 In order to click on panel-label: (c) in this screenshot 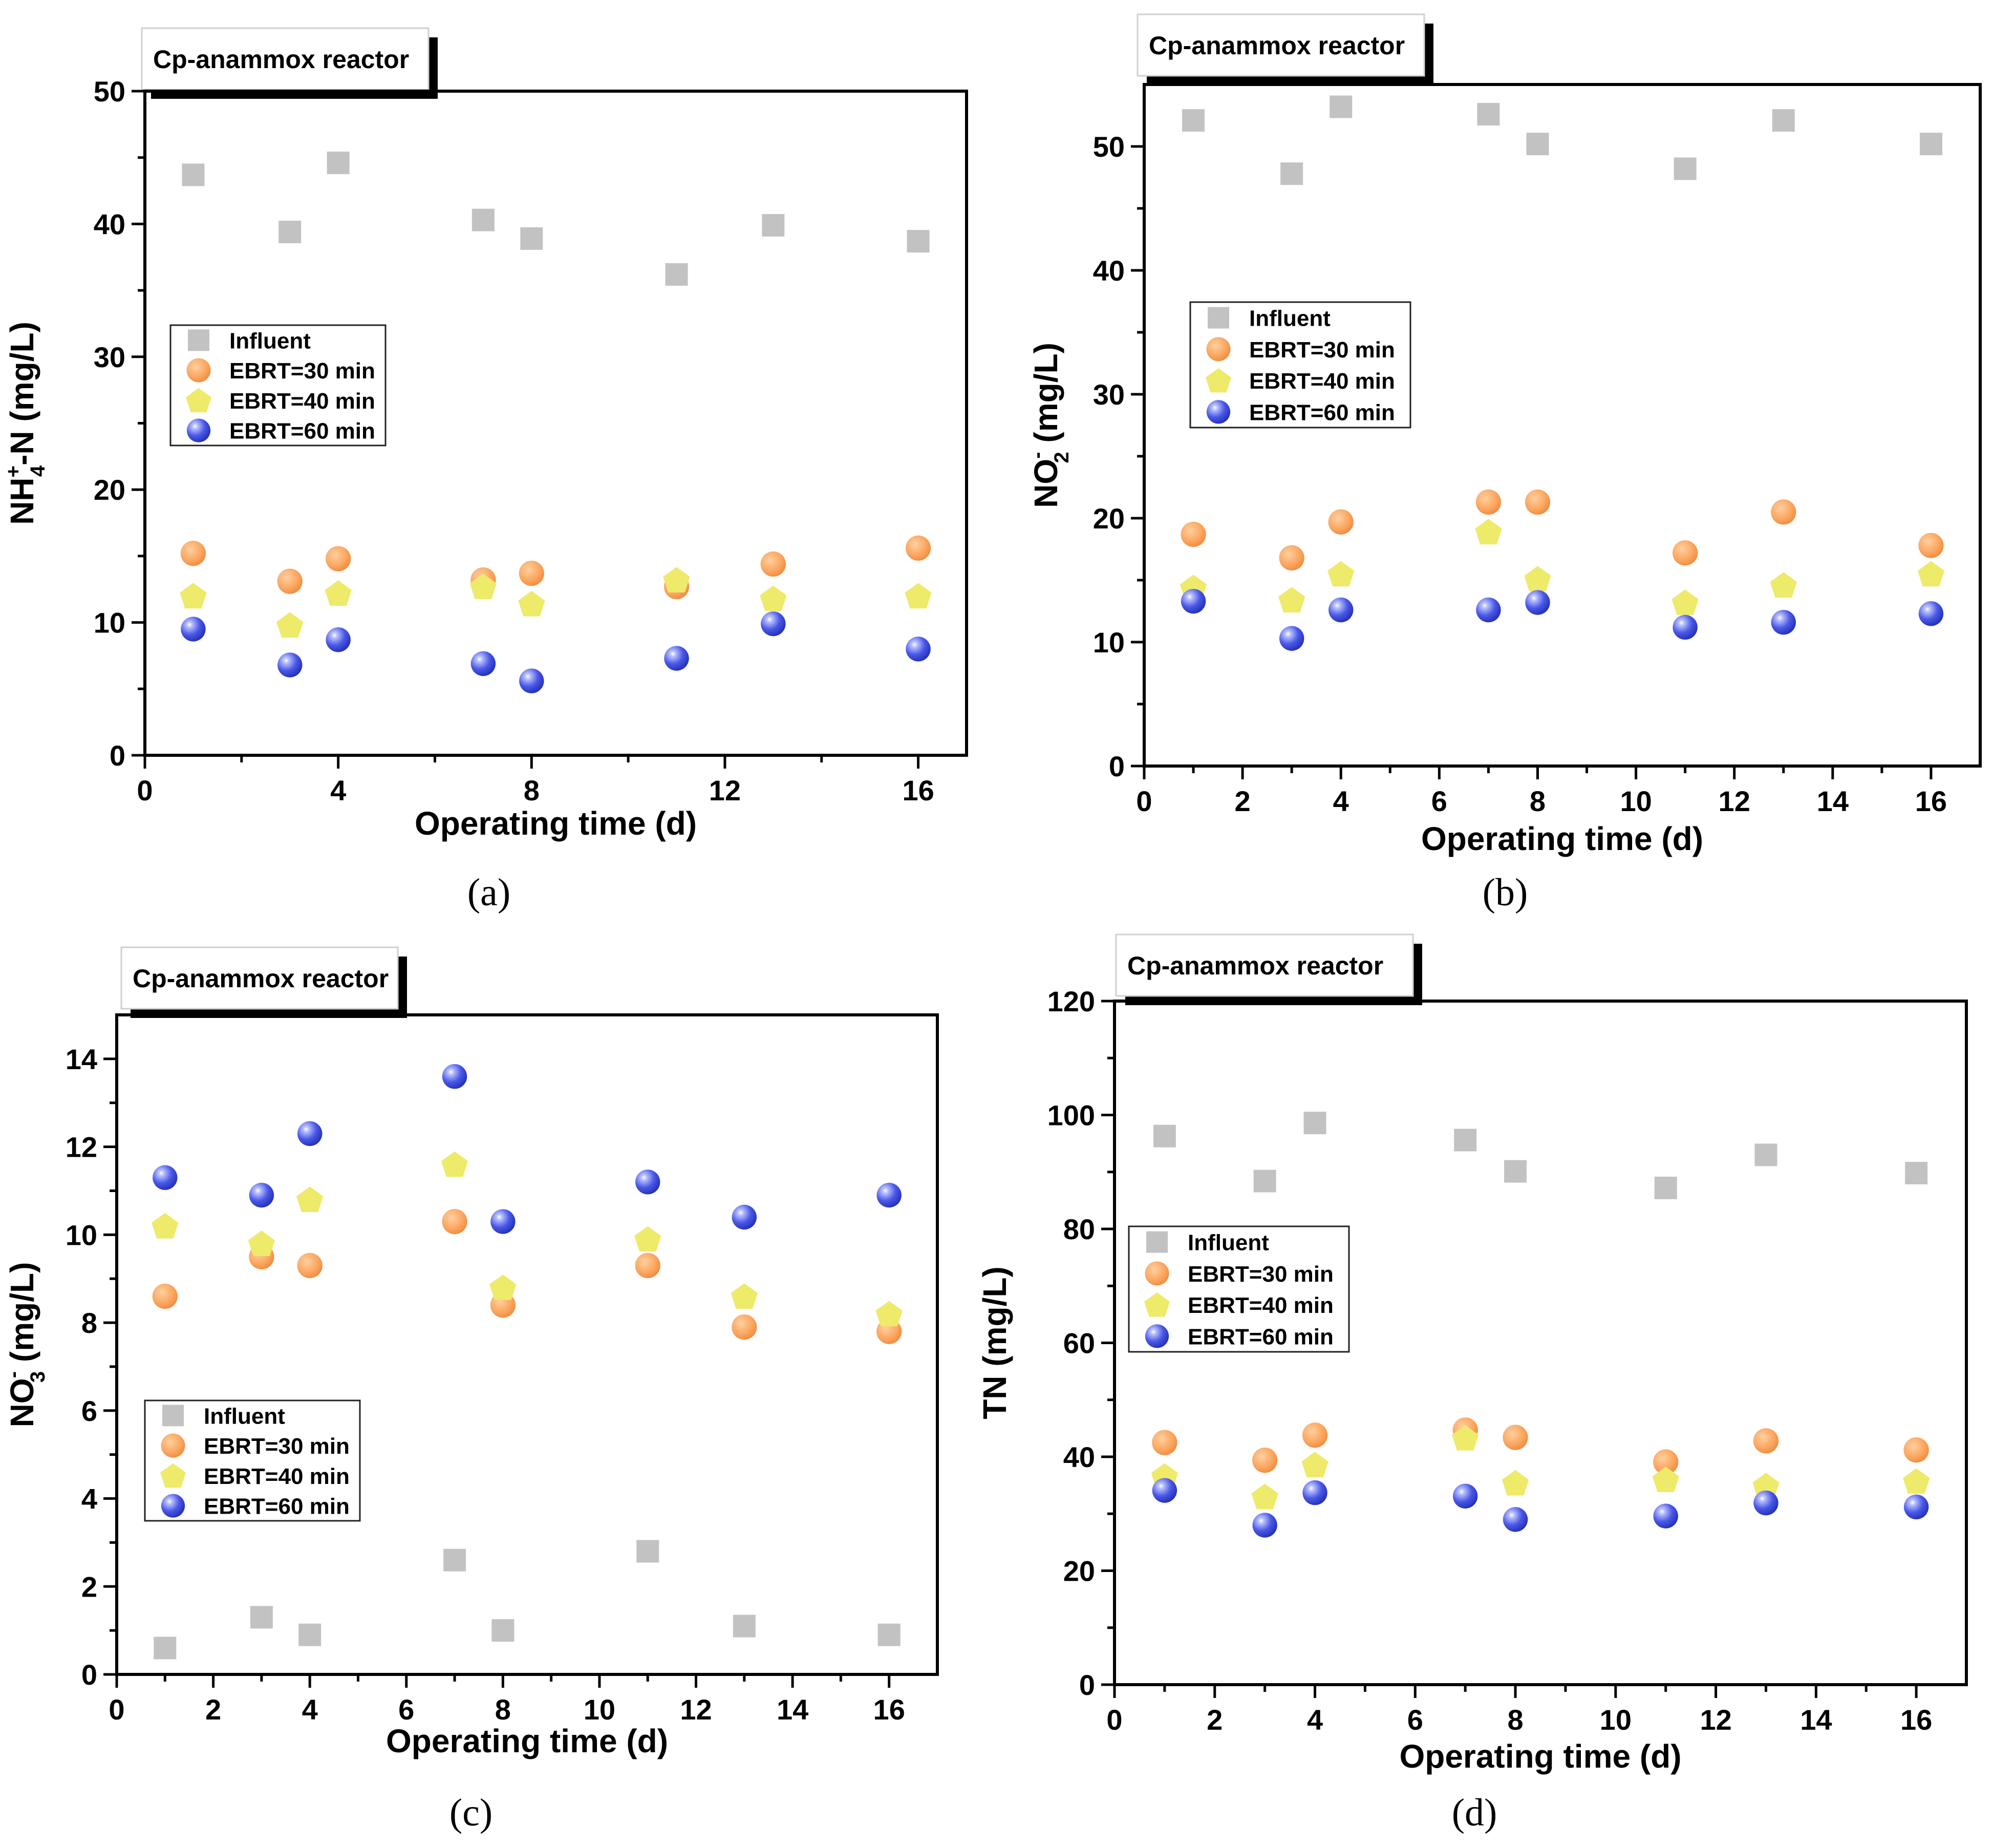, I will do `click(470, 1813)`.